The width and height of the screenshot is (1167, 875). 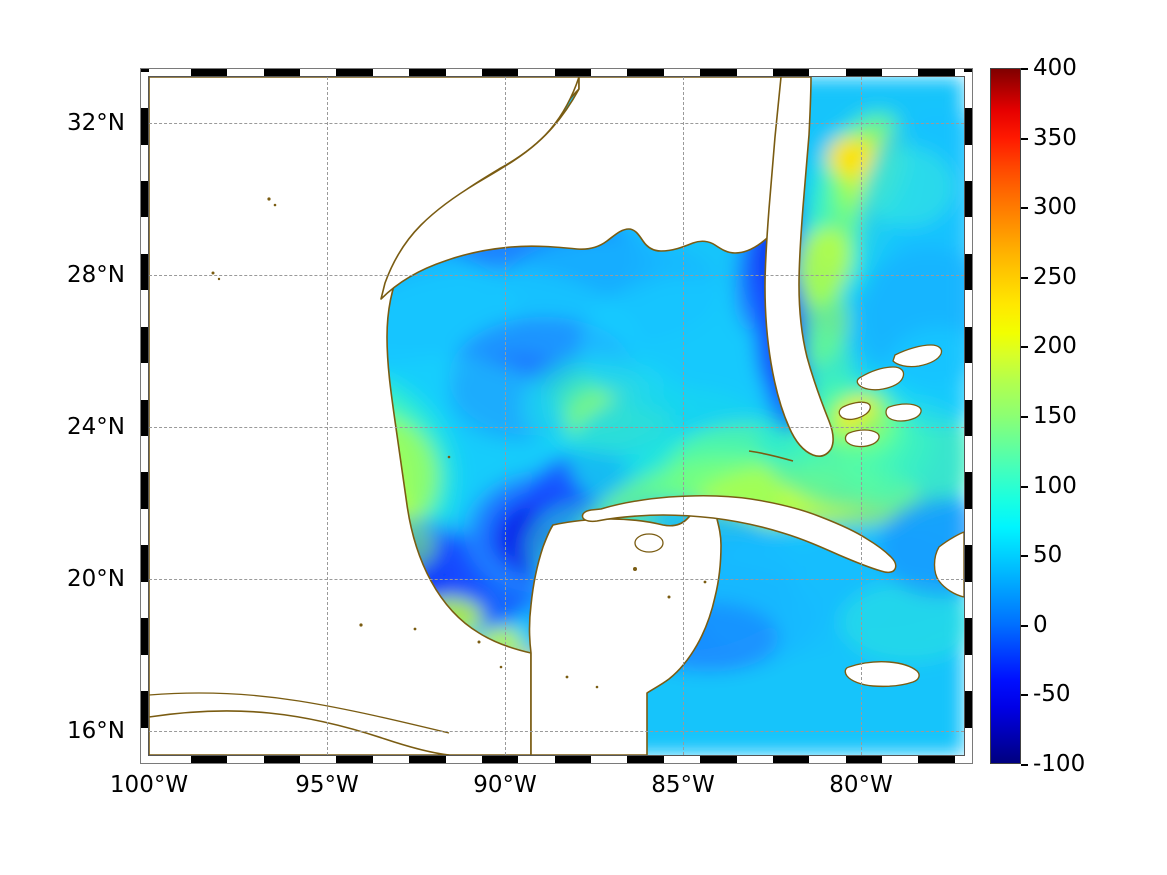 I want to click on colorbar-tick-neg100, so click(x=1024, y=765).